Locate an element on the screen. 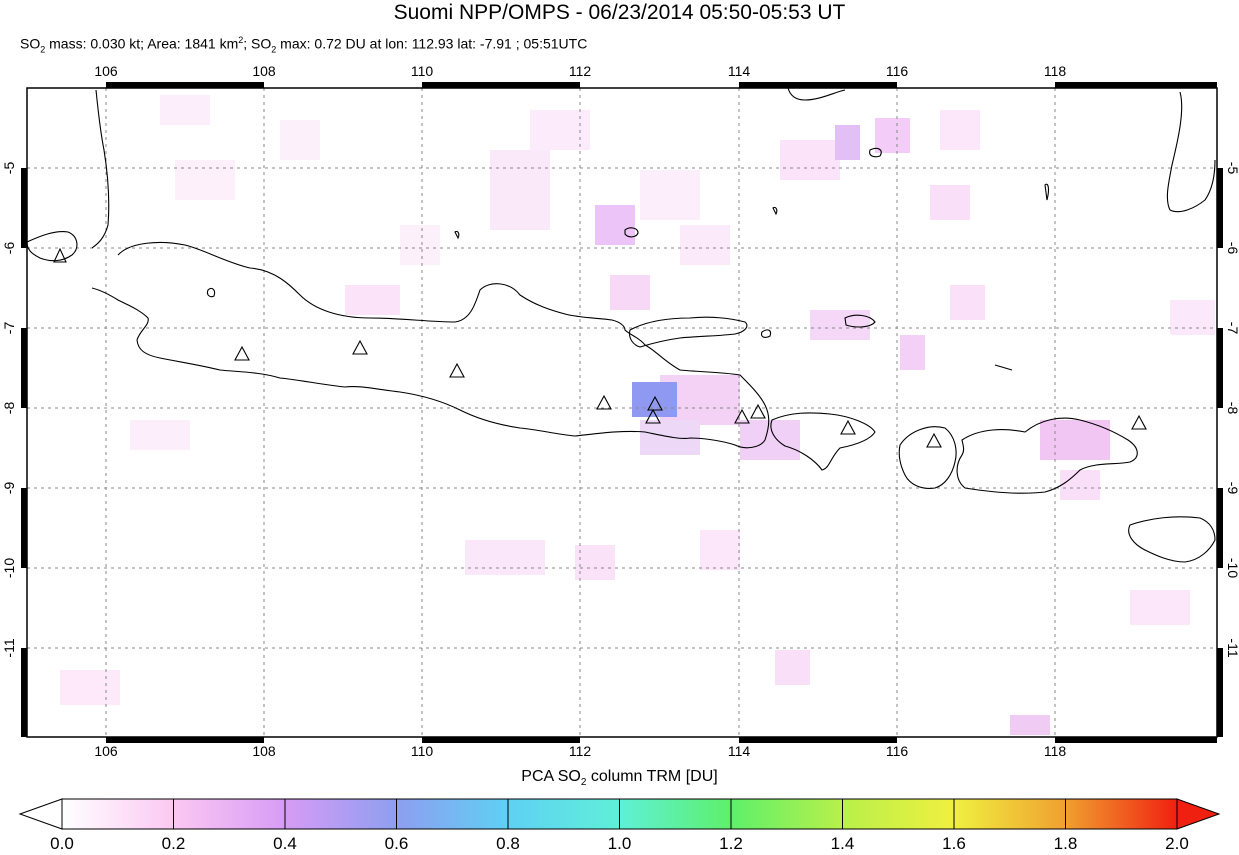  colorbar-title-suffix: column TRM [DU] is located at coordinates (652, 776).